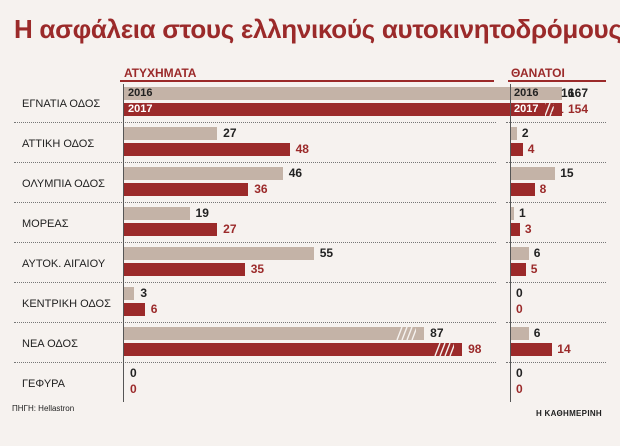  I want to click on deaths-2016-value: 15, so click(567, 173).